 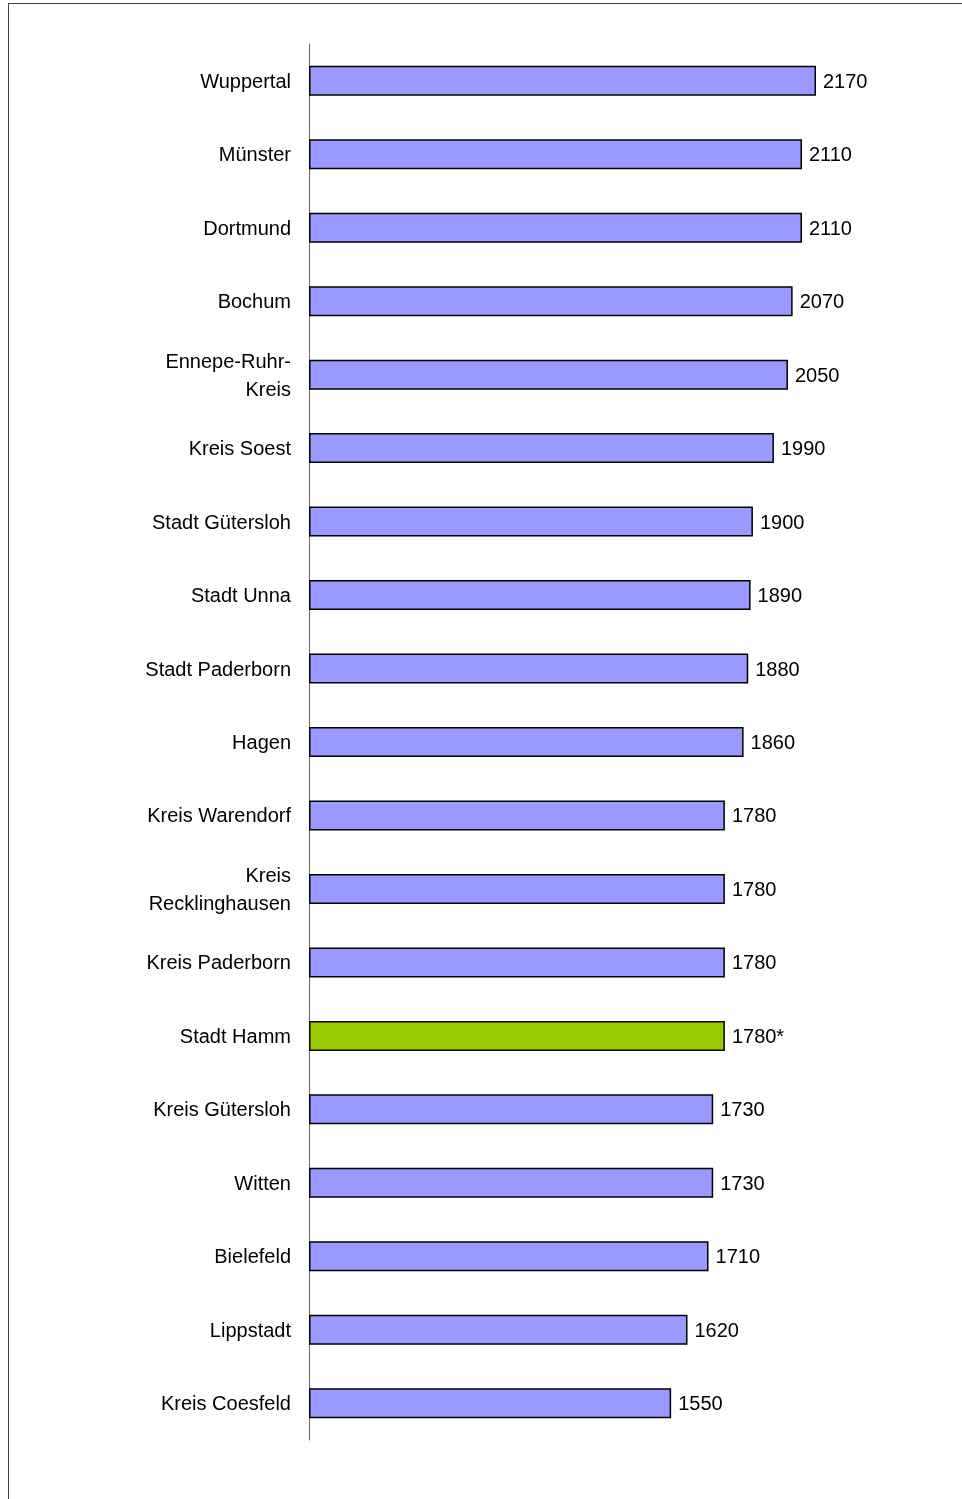 I want to click on y-tick-label: Münster, so click(x=255, y=154).